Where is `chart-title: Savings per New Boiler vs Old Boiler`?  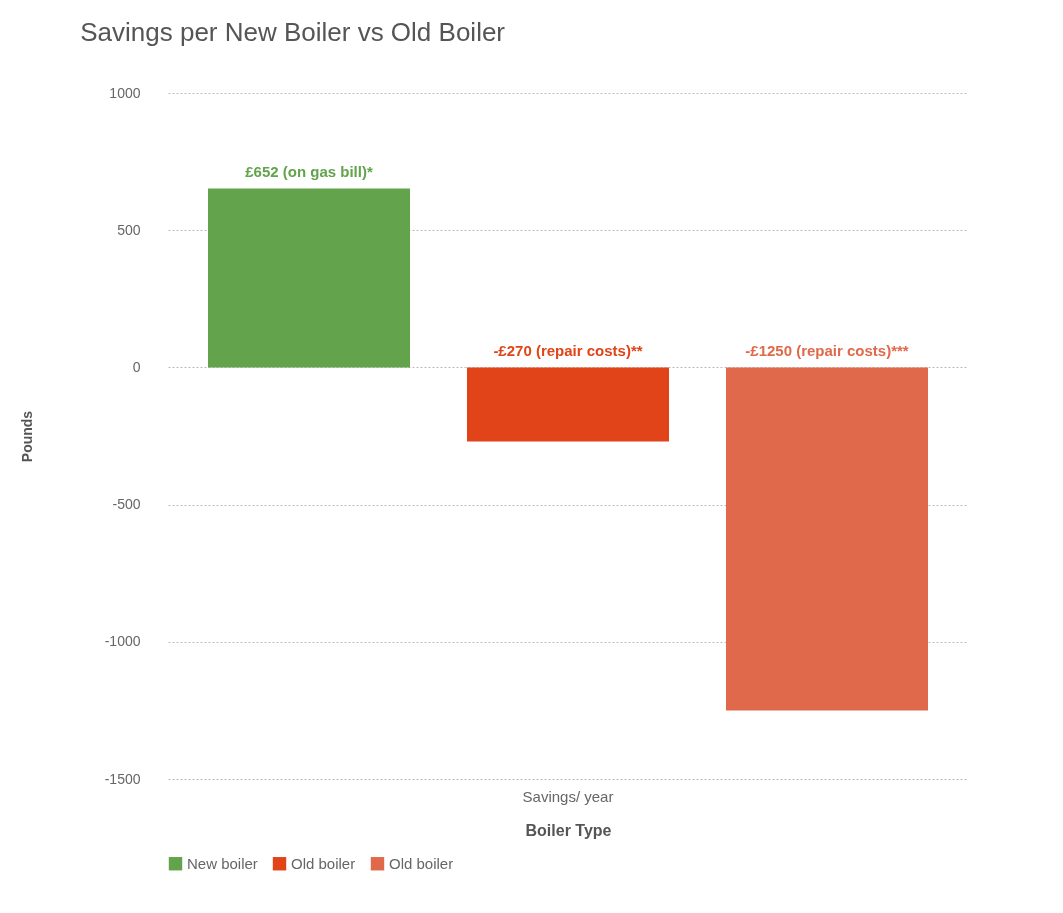
chart-title: Savings per New Boiler vs Old Boiler is located at coordinates (293, 32).